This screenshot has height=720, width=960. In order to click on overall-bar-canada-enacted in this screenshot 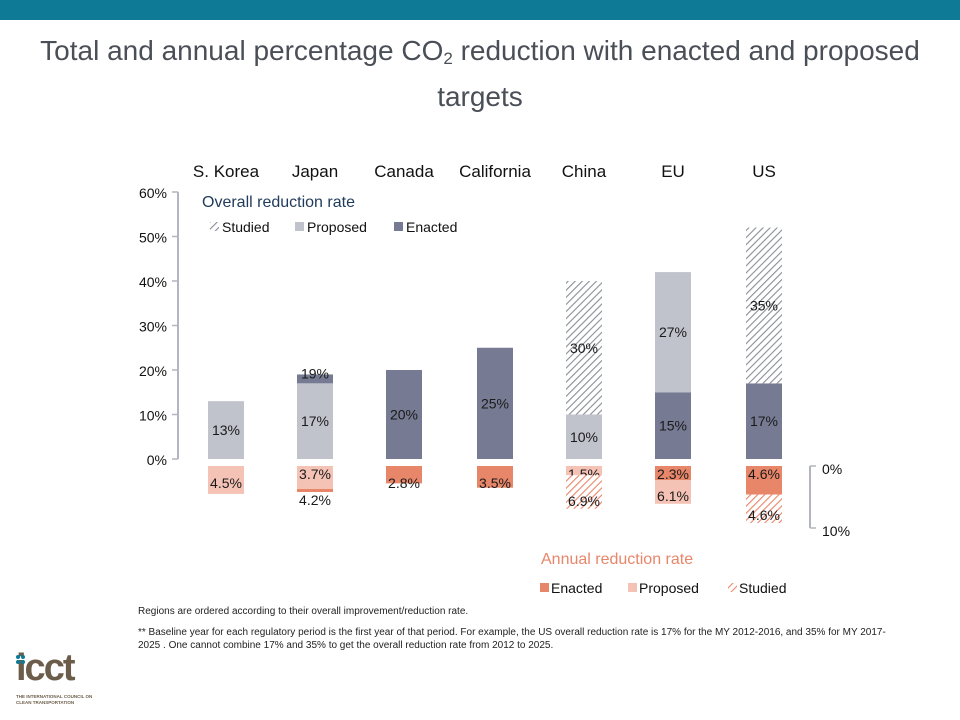, I will do `click(404, 414)`.